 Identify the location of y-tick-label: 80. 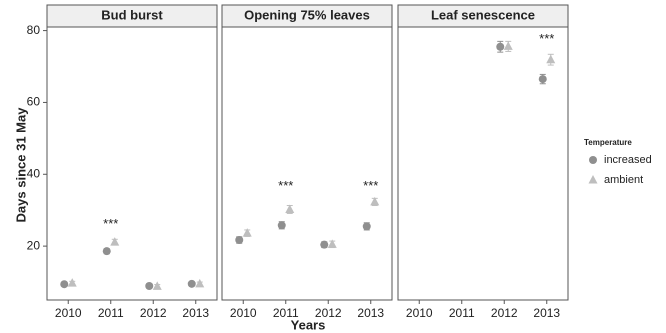
(34, 30).